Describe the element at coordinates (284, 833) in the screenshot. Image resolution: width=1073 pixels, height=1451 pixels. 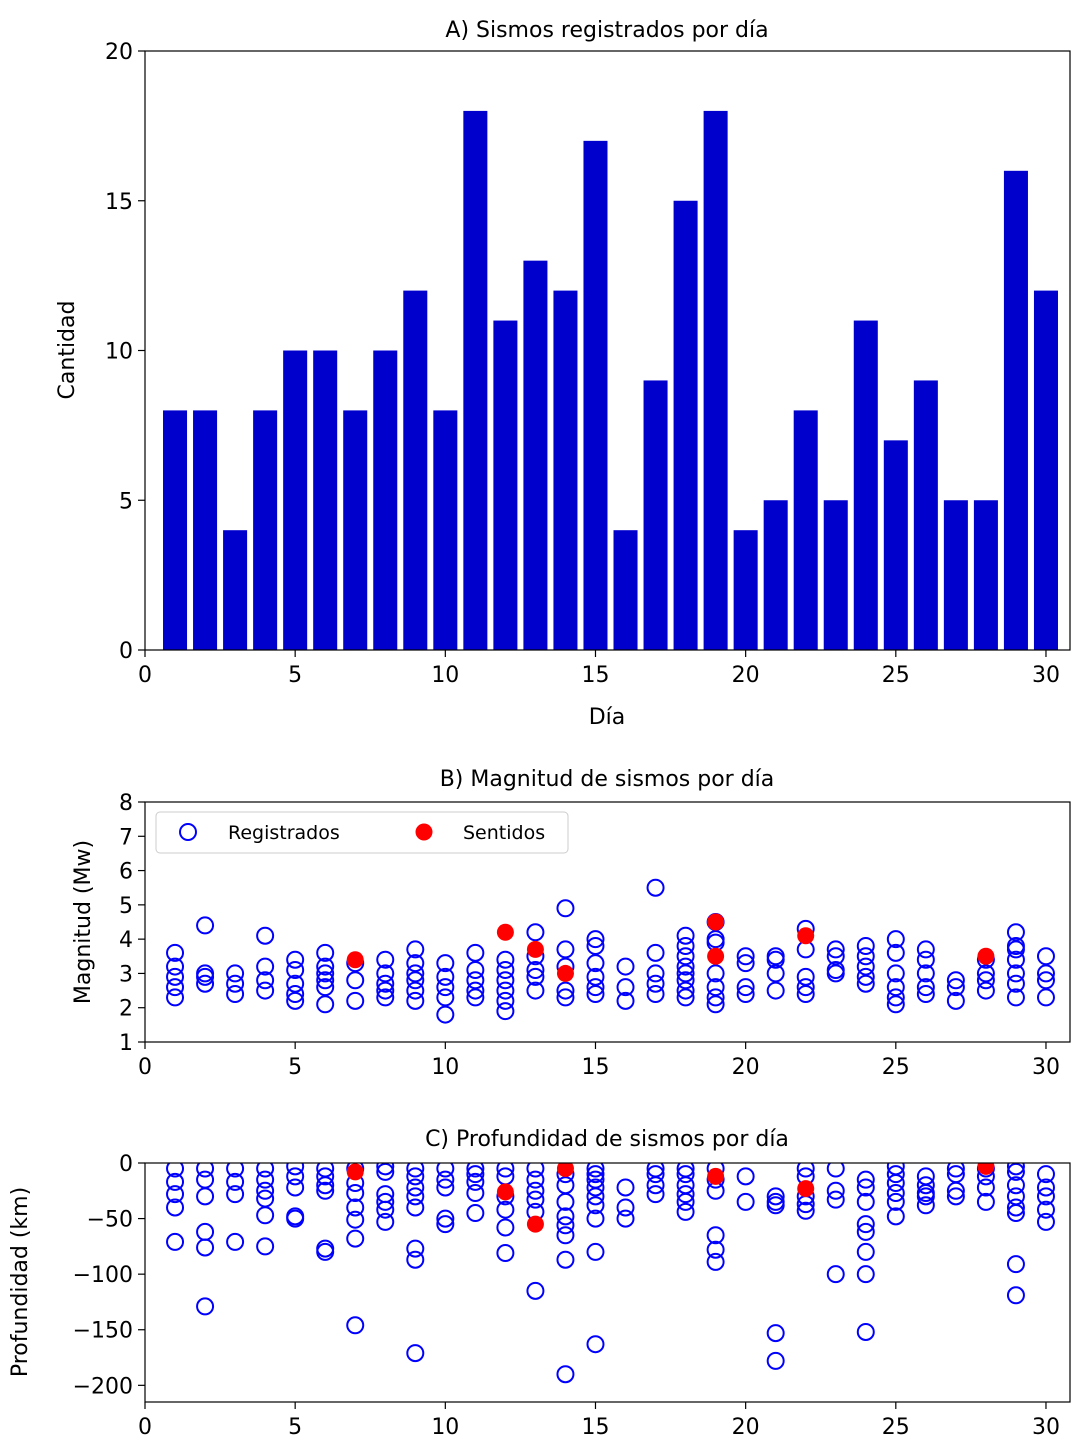
I see `legend-registrados-label: Registrados` at that location.